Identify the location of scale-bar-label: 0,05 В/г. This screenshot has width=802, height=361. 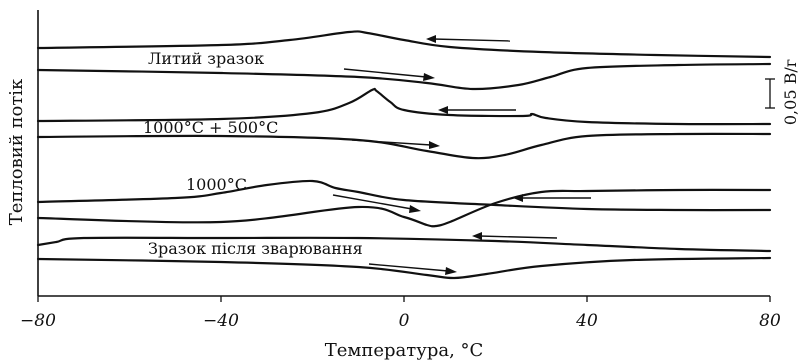
(790, 92).